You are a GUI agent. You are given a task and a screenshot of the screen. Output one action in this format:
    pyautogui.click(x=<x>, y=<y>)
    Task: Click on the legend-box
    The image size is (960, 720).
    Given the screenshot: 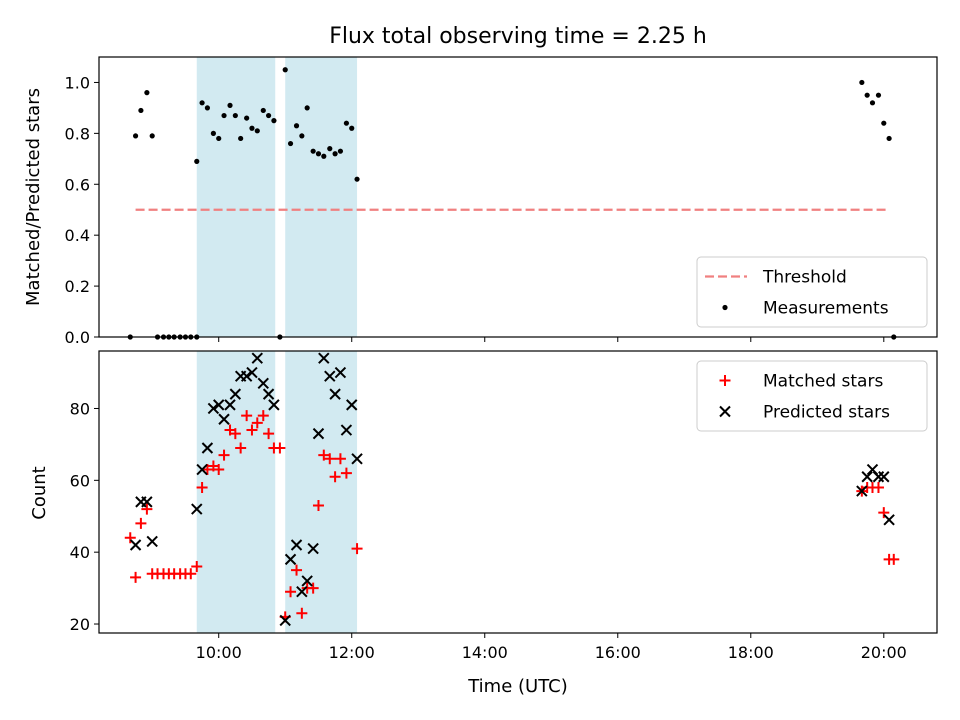 What is the action you would take?
    pyautogui.click(x=812, y=396)
    